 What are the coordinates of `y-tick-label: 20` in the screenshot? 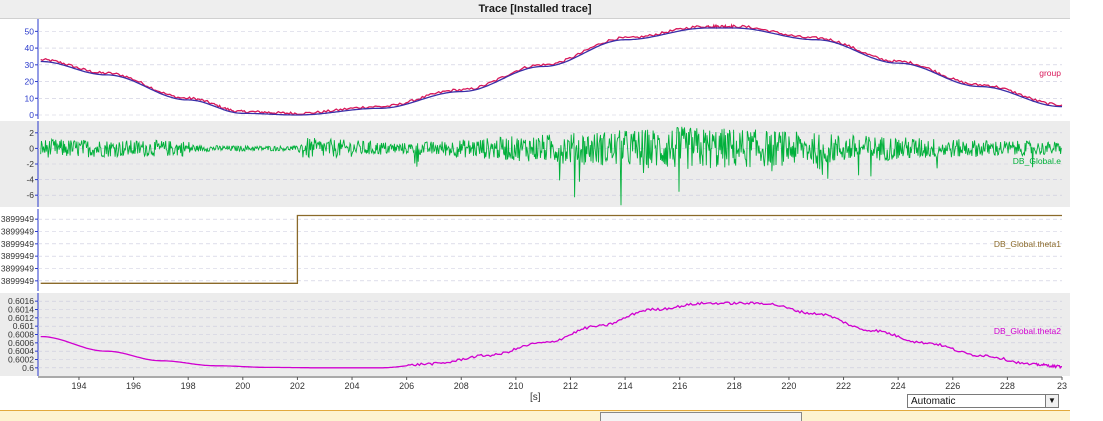 It's located at (30, 82).